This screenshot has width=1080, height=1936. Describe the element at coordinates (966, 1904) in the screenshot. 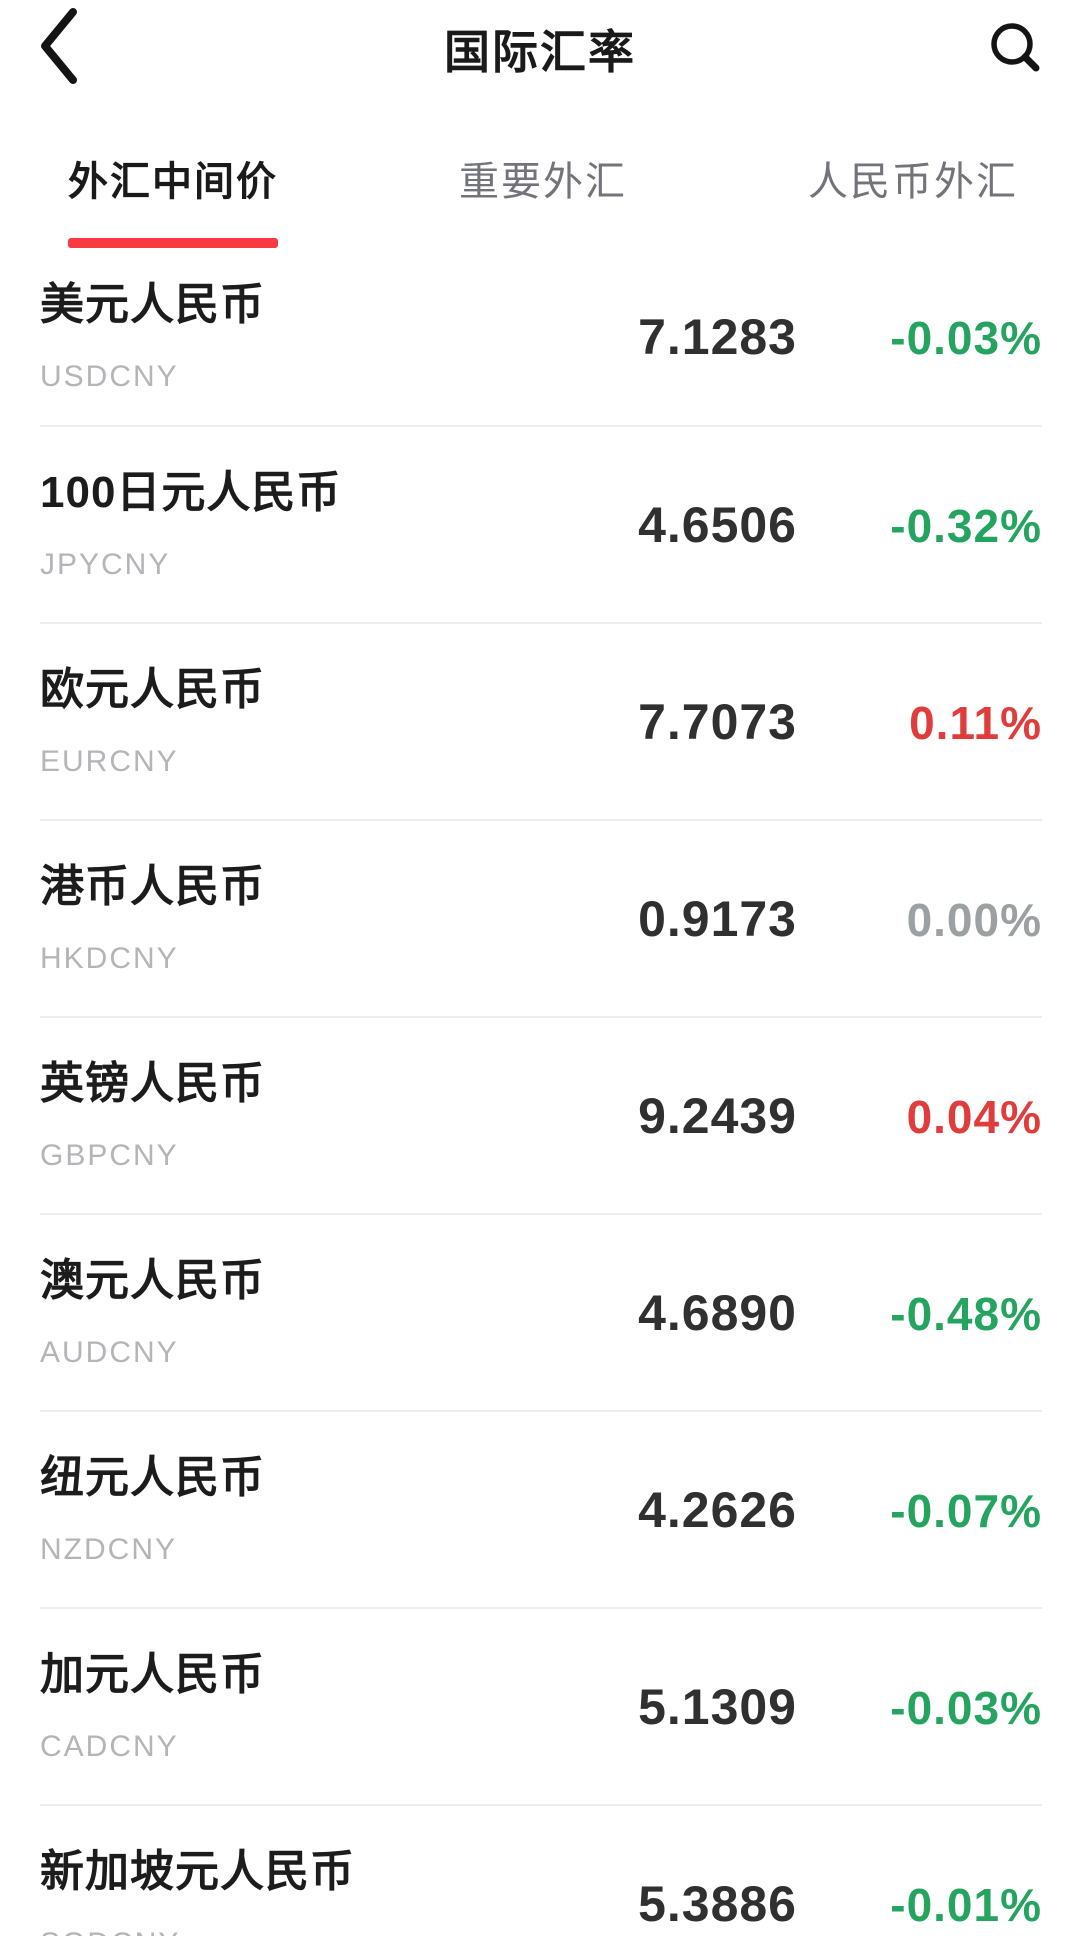

I see `pair-change: -0.01%` at that location.